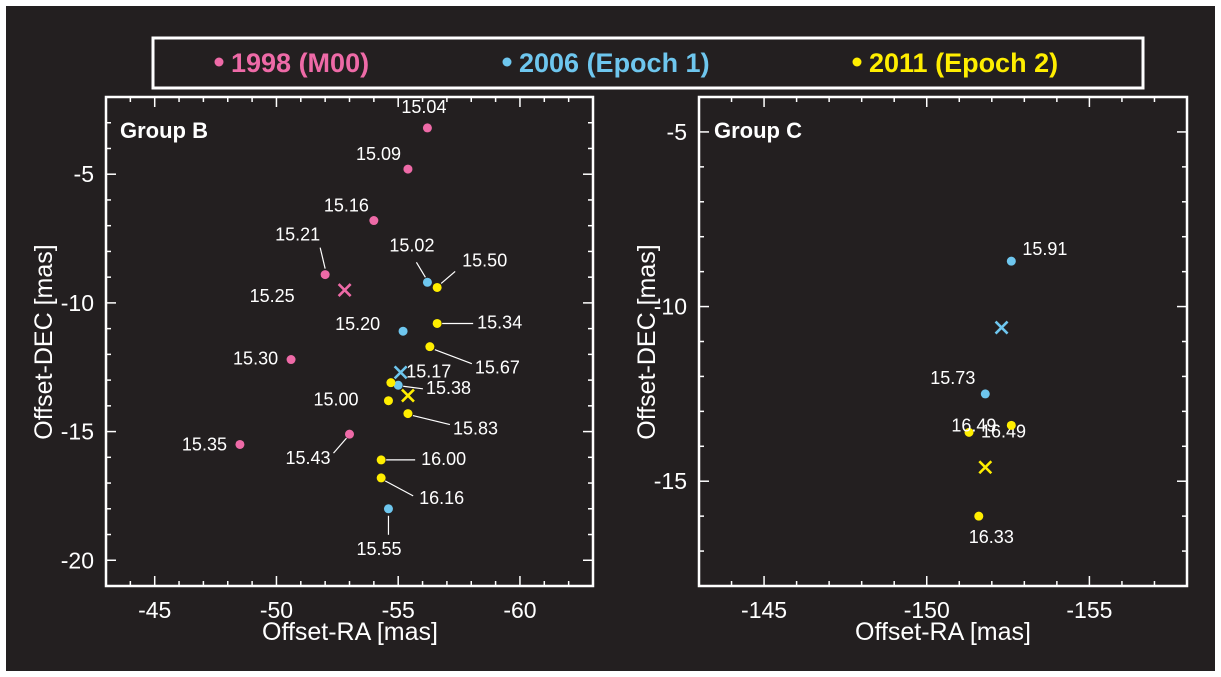 Image resolution: width=1221 pixels, height=677 pixels. What do you see at coordinates (448, 388) in the screenshot?
I see `annotation-label: 15.38` at bounding box center [448, 388].